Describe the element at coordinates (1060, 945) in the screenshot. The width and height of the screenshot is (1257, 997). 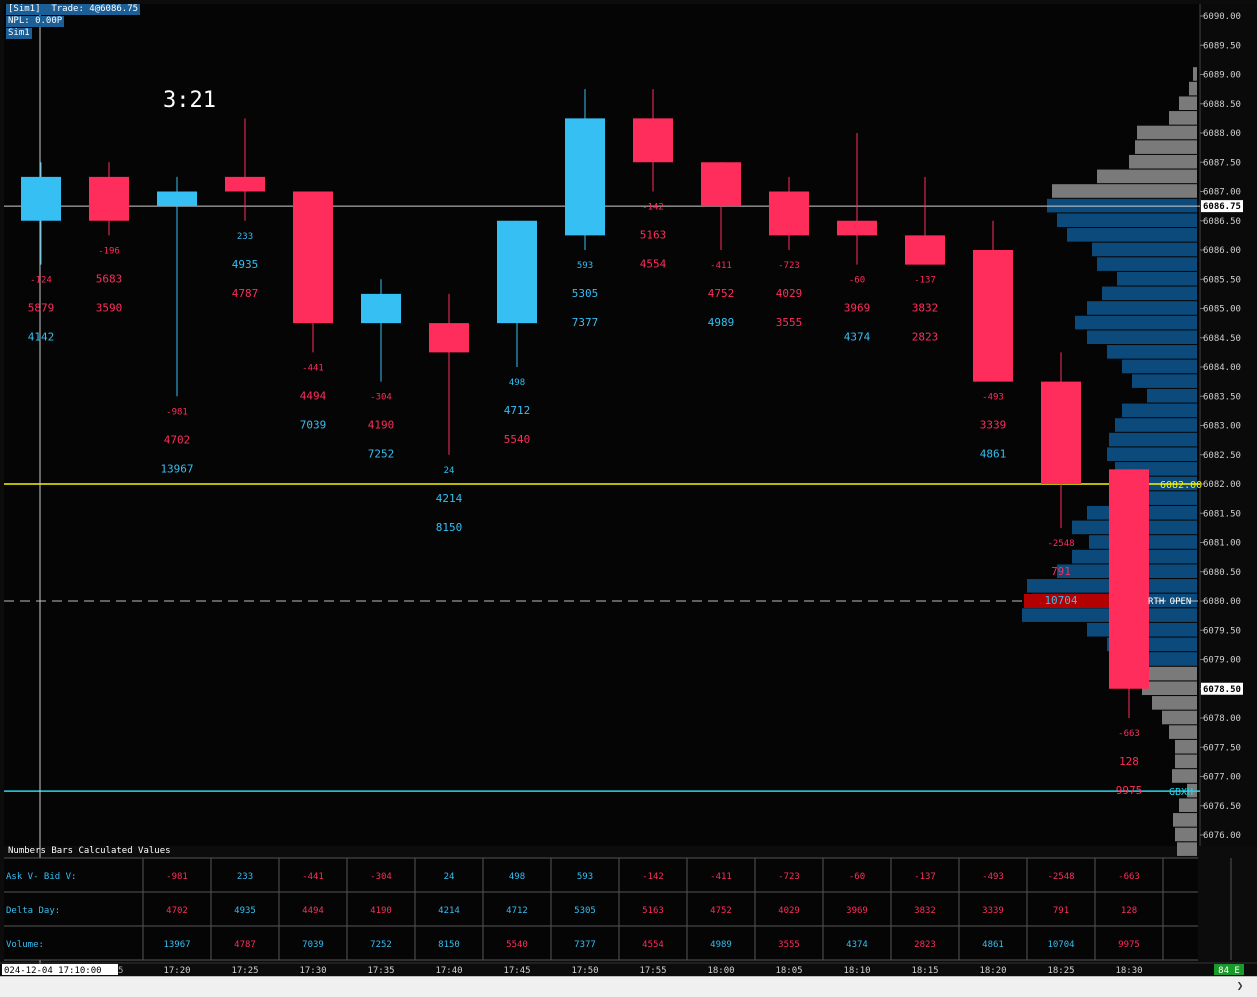
I see `table-cell: 10704` at that location.